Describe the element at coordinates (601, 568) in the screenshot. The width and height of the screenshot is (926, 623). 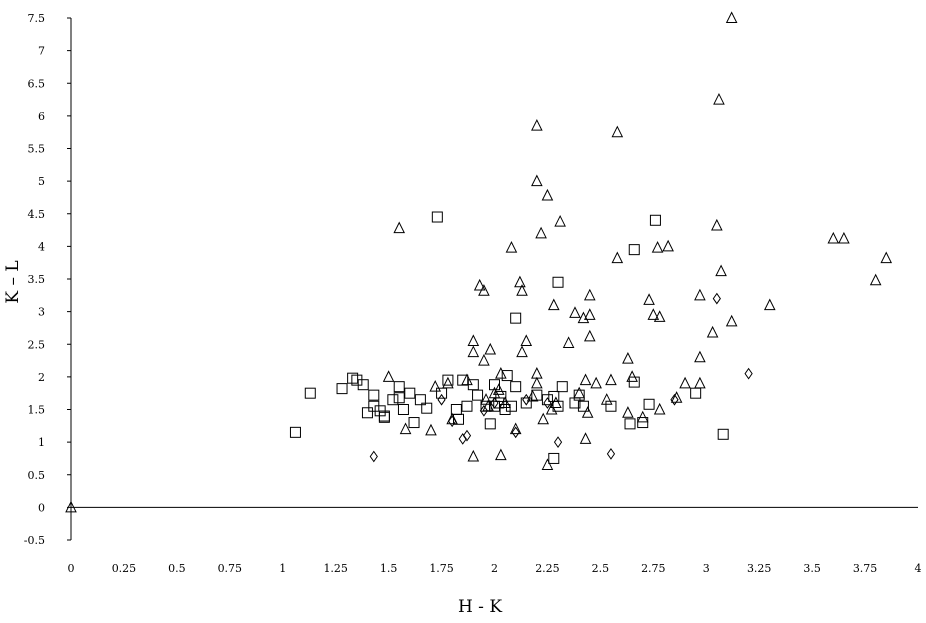
I see `x-tick-label: 2.5` at that location.